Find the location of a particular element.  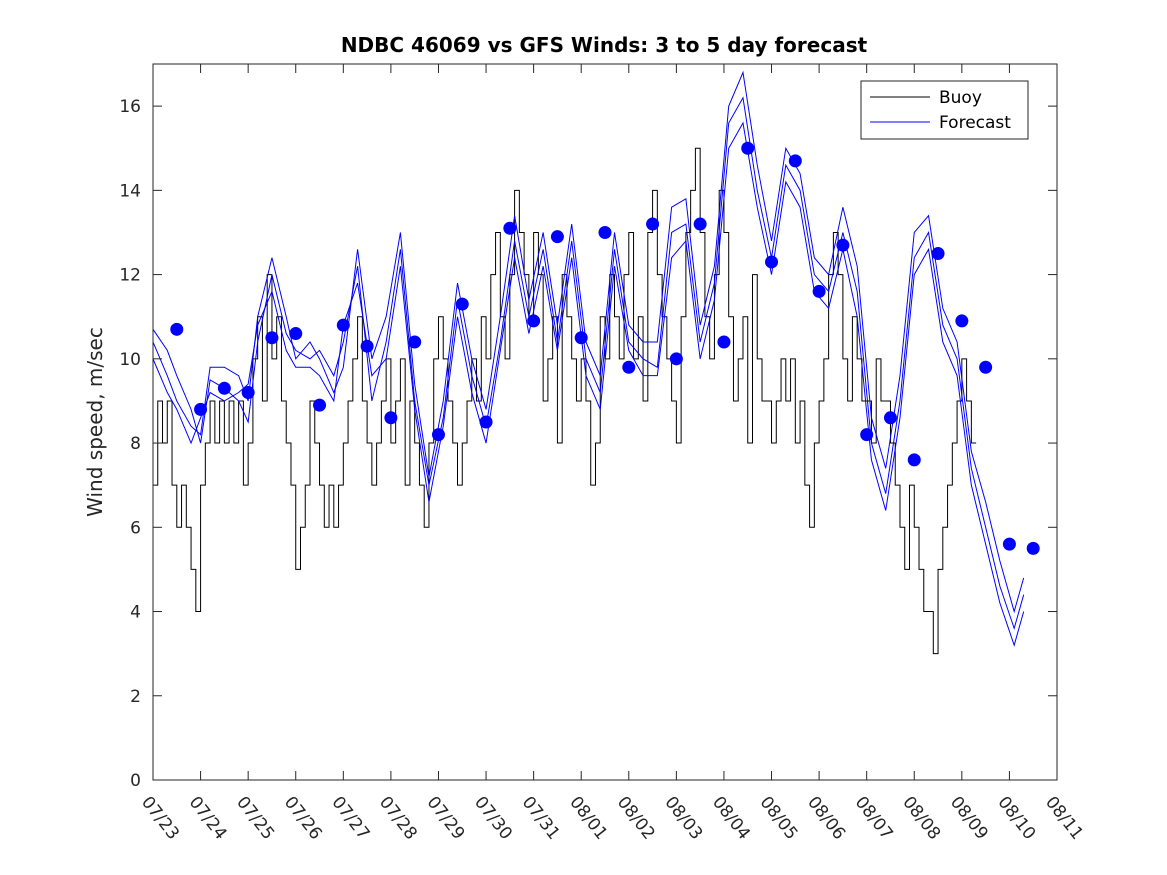

x-tick-label: 08/09 is located at coordinates (969, 818).